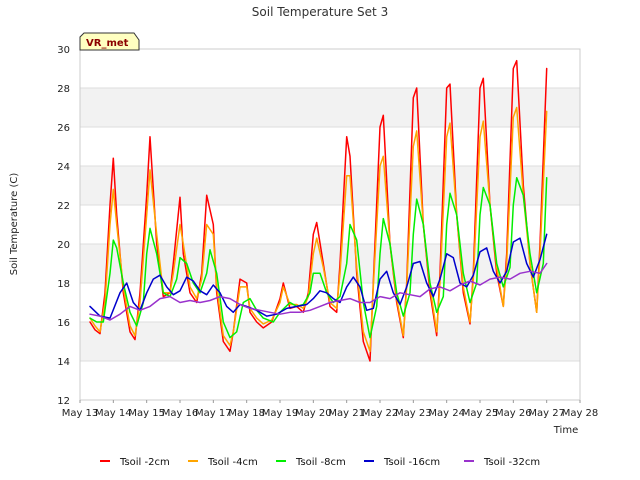 This screenshot has width=640, height=480. What do you see at coordinates (63, 401) in the screenshot?
I see `y-tick-label: 12` at bounding box center [63, 401].